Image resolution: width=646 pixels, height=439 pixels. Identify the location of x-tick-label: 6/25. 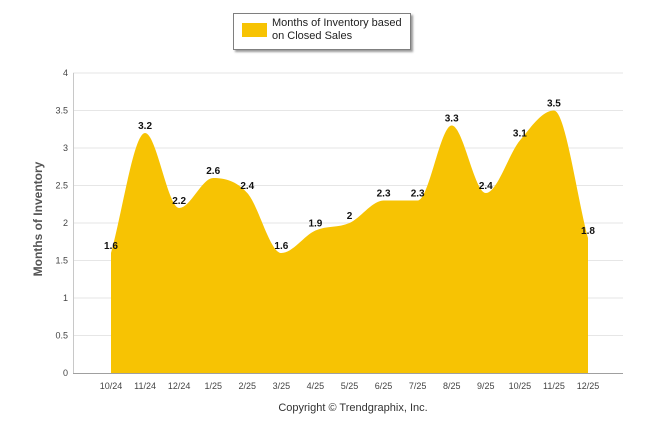
(384, 386).